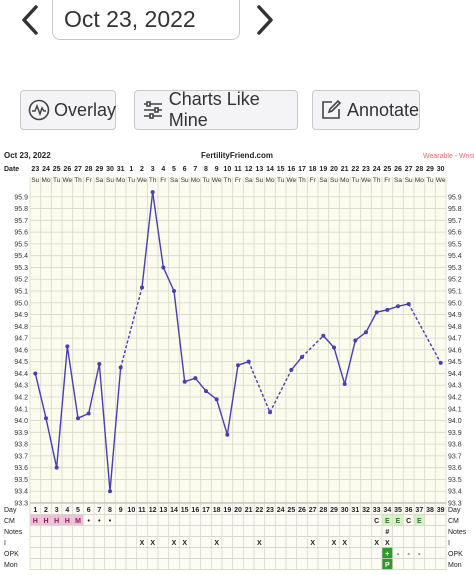  I want to click on charts-like-mine-button: Charts Like Mine, so click(216, 109).